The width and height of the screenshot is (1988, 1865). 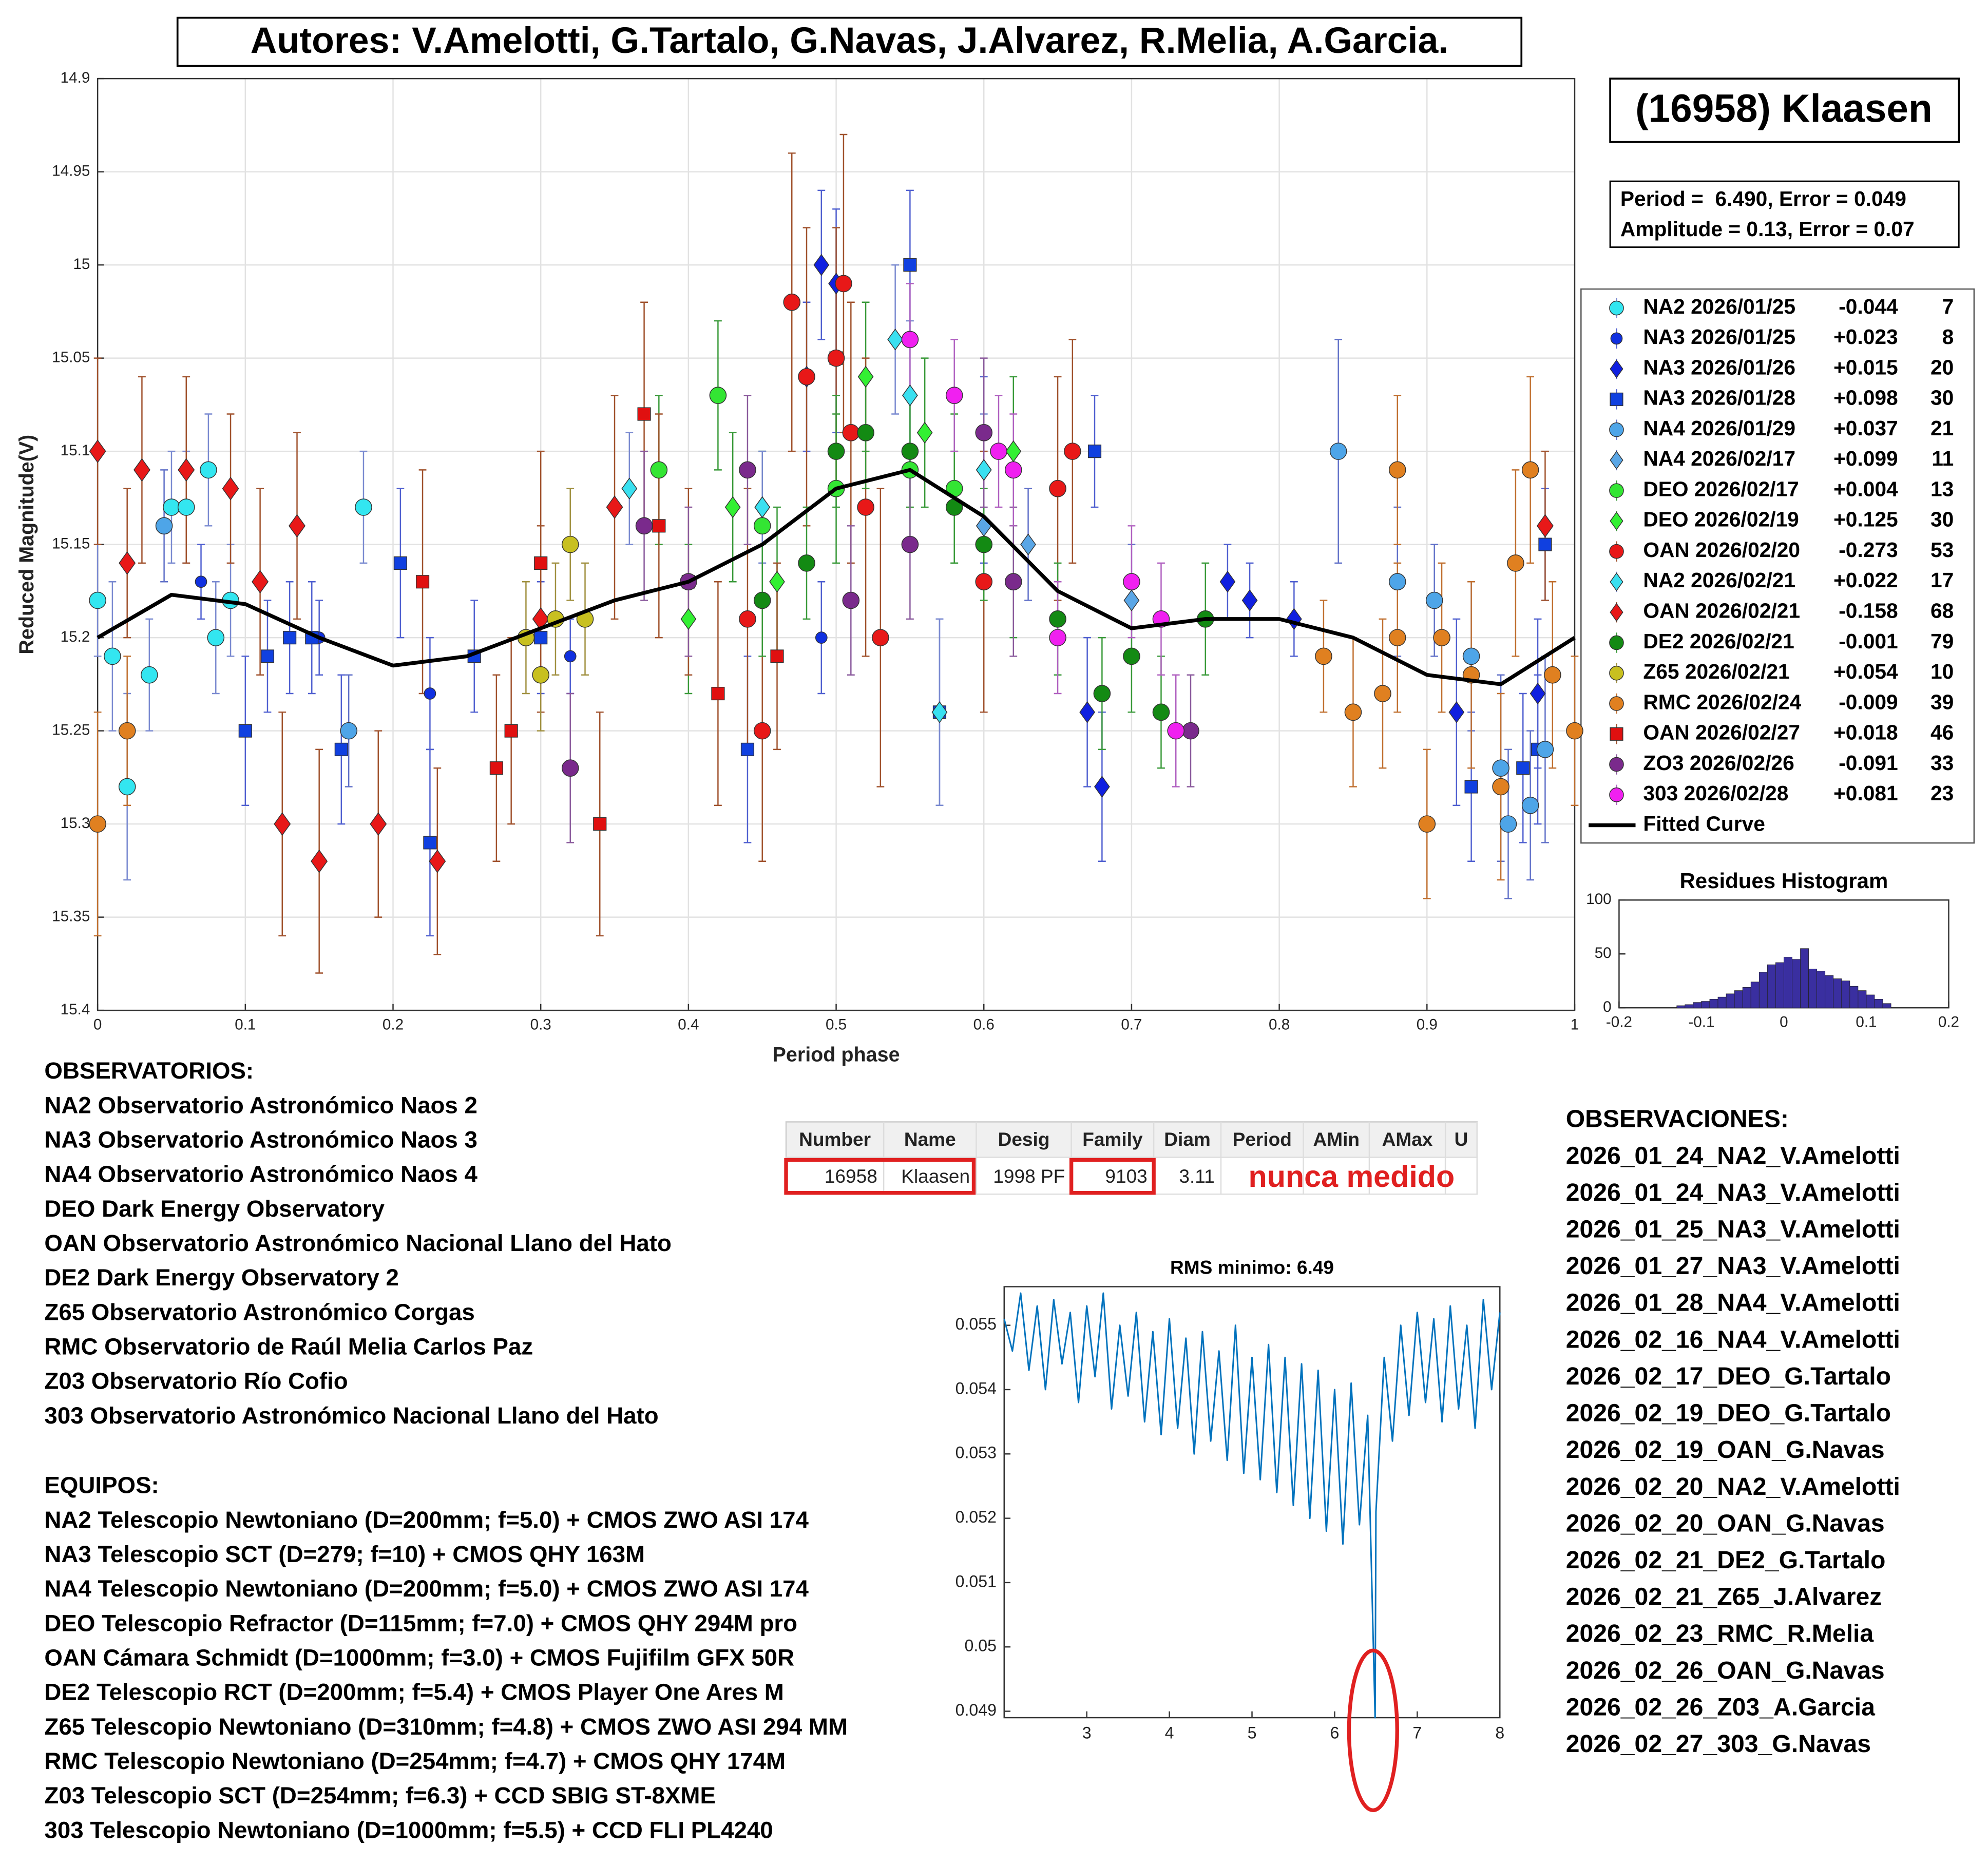 I want to click on x-tick-label: 6, so click(x=1335, y=1733).